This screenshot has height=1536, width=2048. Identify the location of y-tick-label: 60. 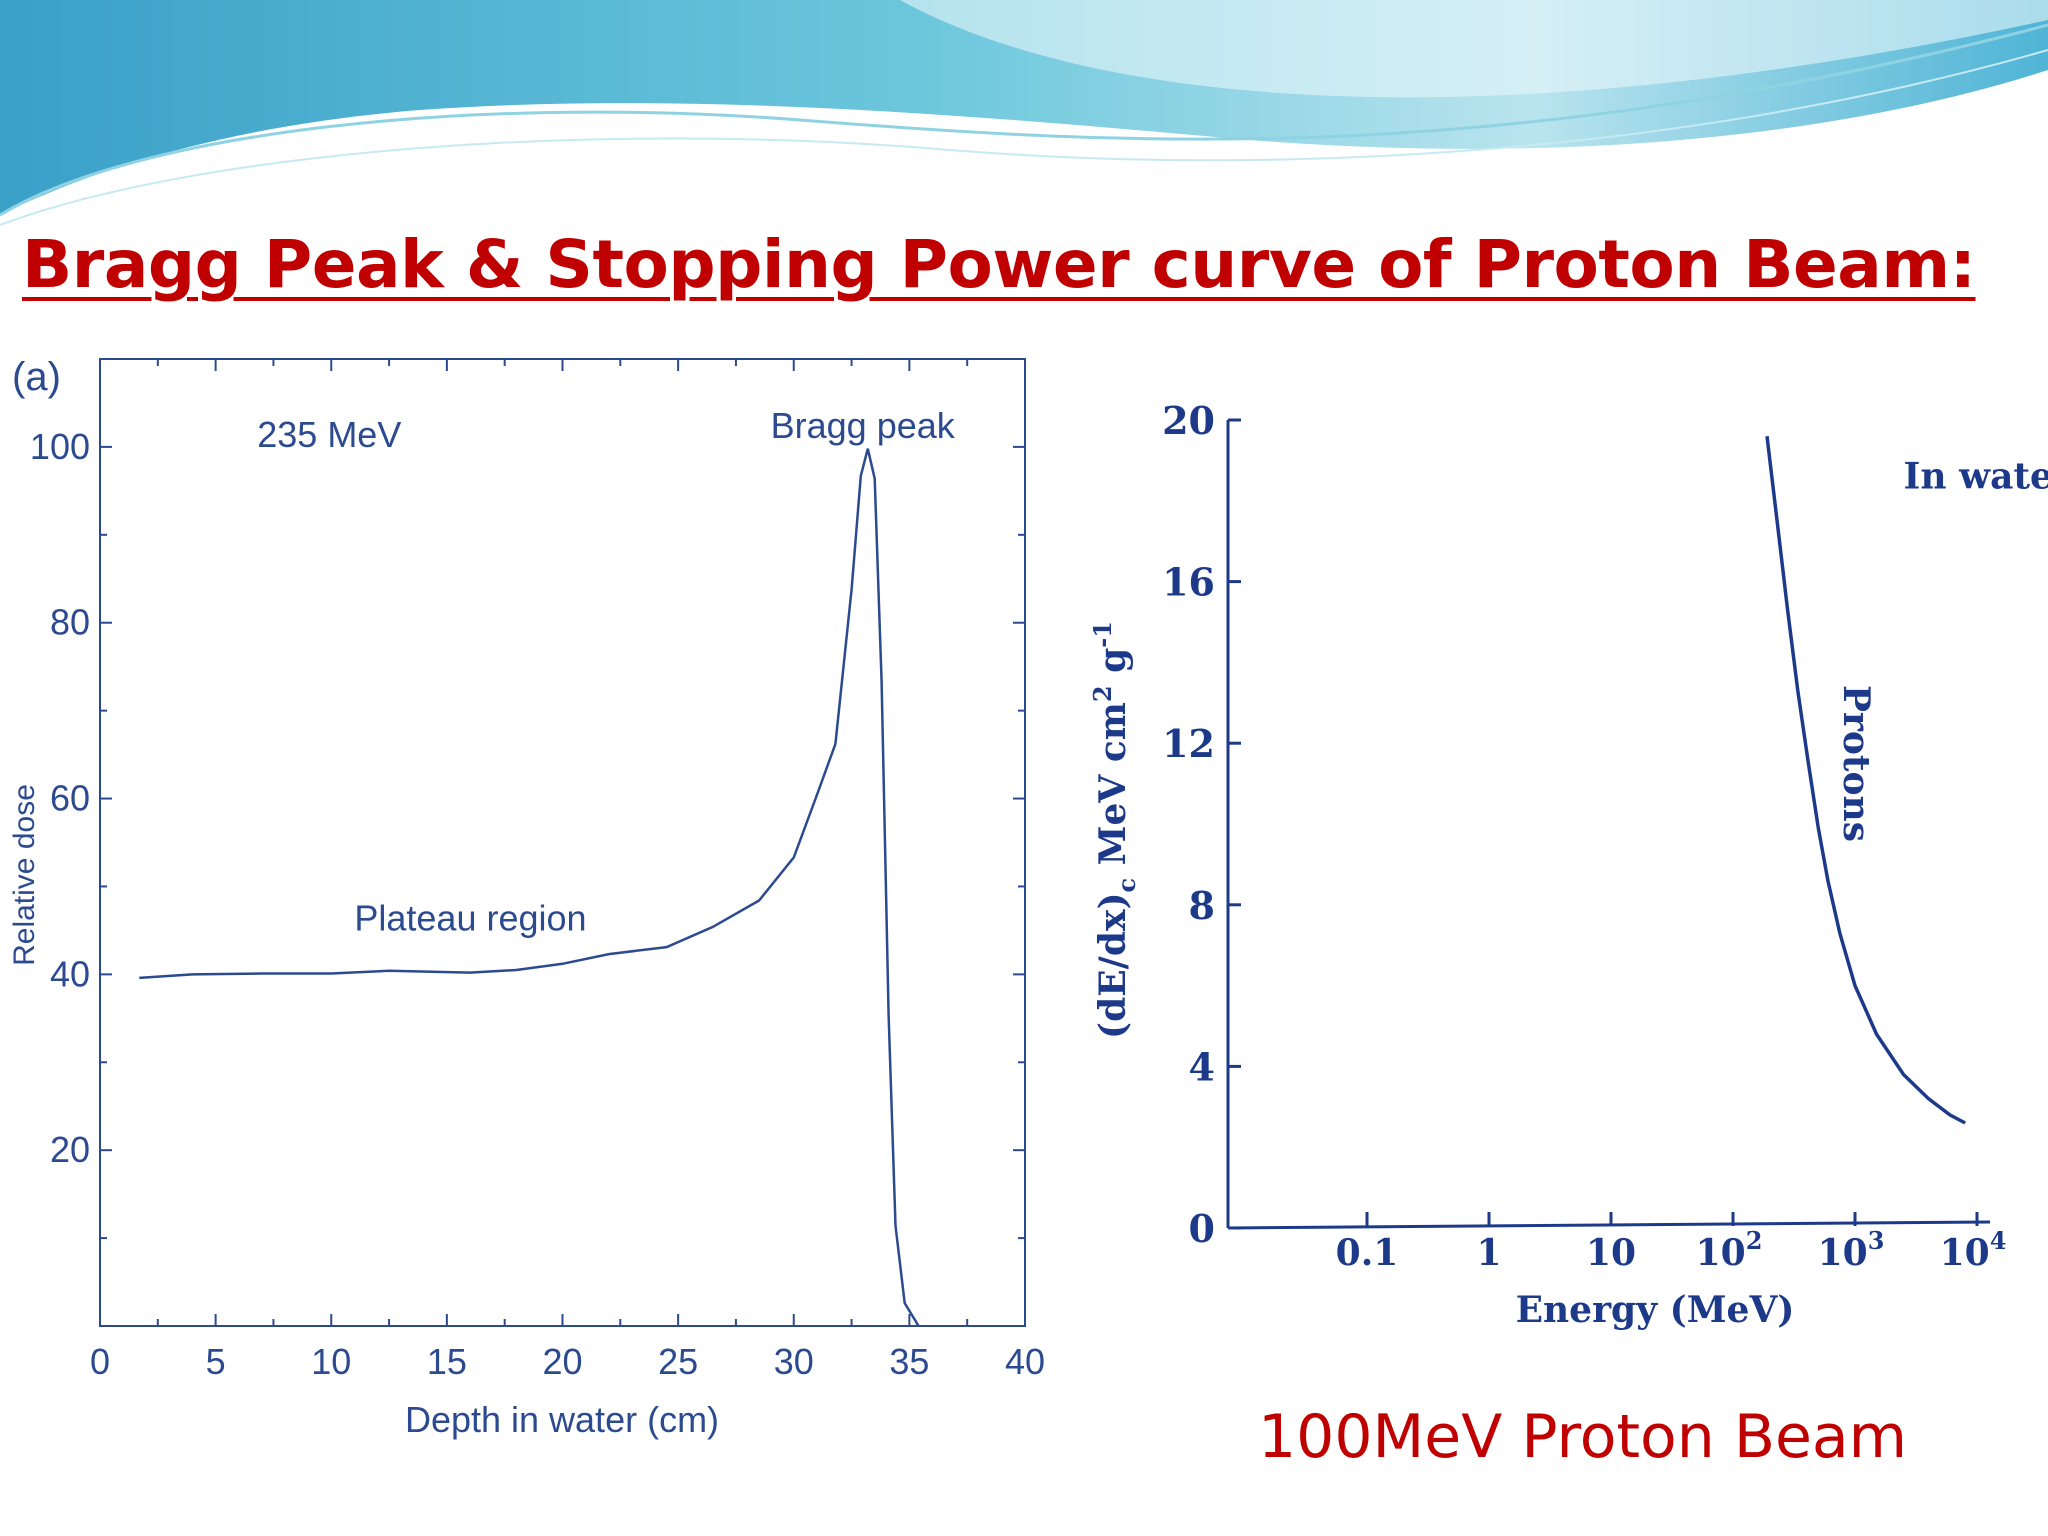
(70, 798).